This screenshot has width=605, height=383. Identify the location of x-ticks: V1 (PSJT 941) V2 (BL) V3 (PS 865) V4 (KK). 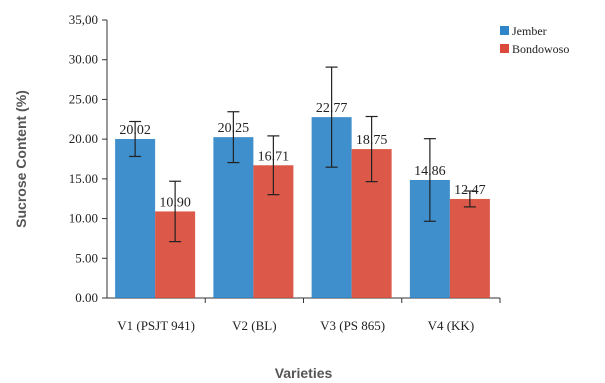
(309, 315).